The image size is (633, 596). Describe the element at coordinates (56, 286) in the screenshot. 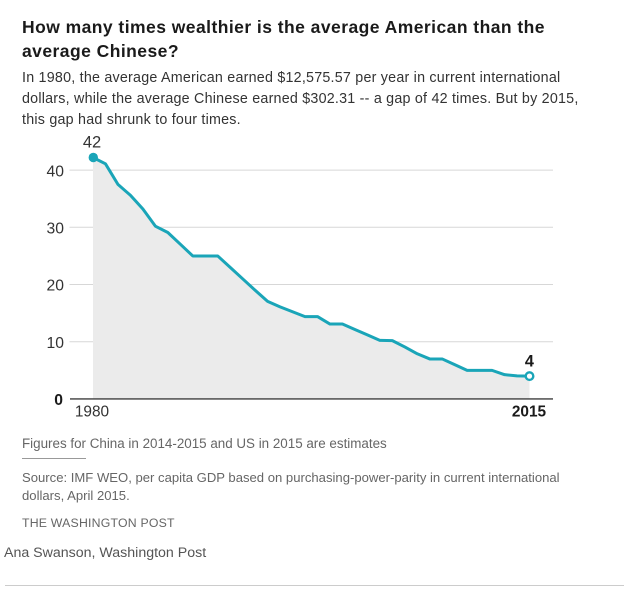

I see `svg-text: 20` at that location.